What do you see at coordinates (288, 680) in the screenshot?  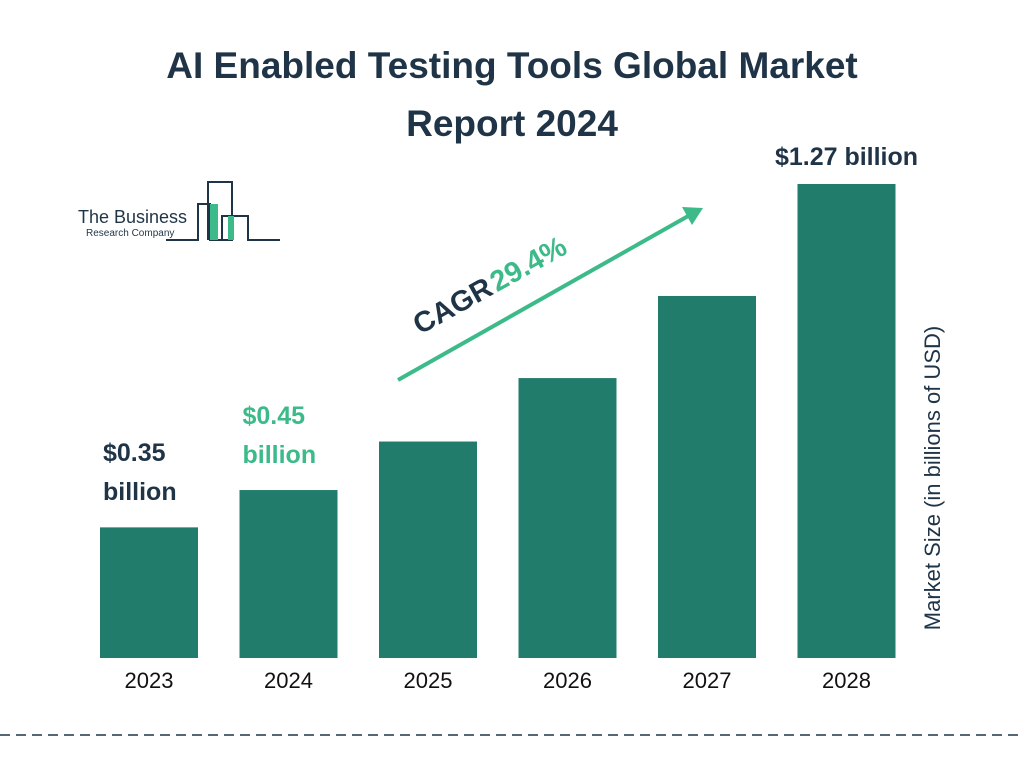 I see `x-tick-label: 2024` at bounding box center [288, 680].